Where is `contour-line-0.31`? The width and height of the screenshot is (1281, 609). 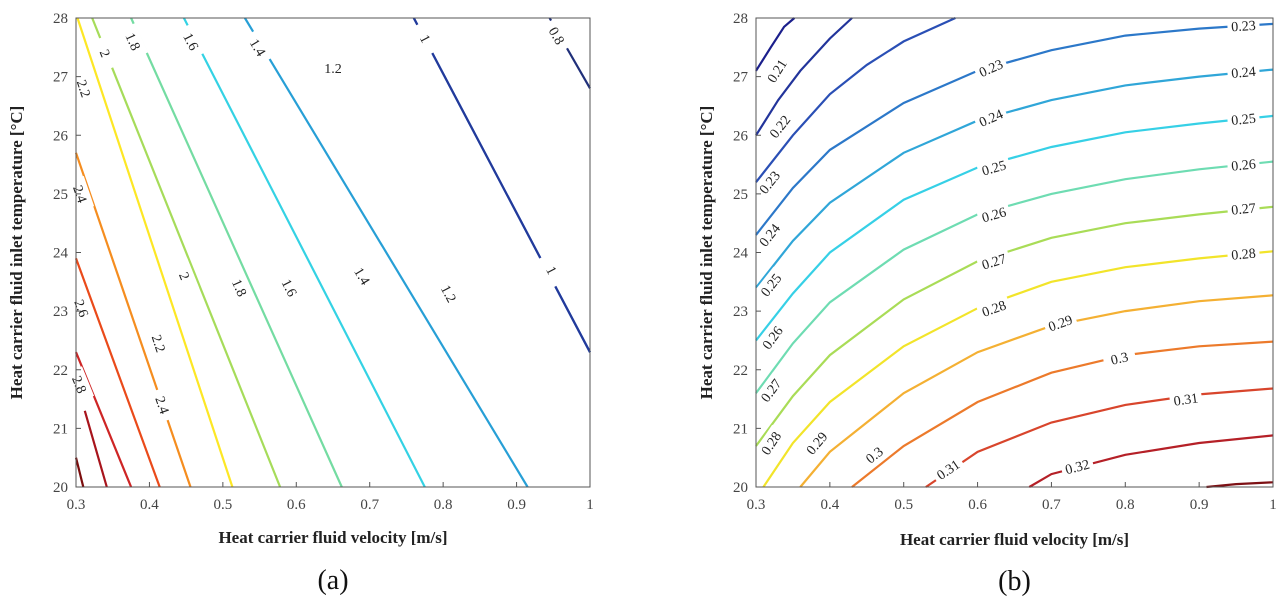 contour-line-0.31 is located at coordinates (1099, 437).